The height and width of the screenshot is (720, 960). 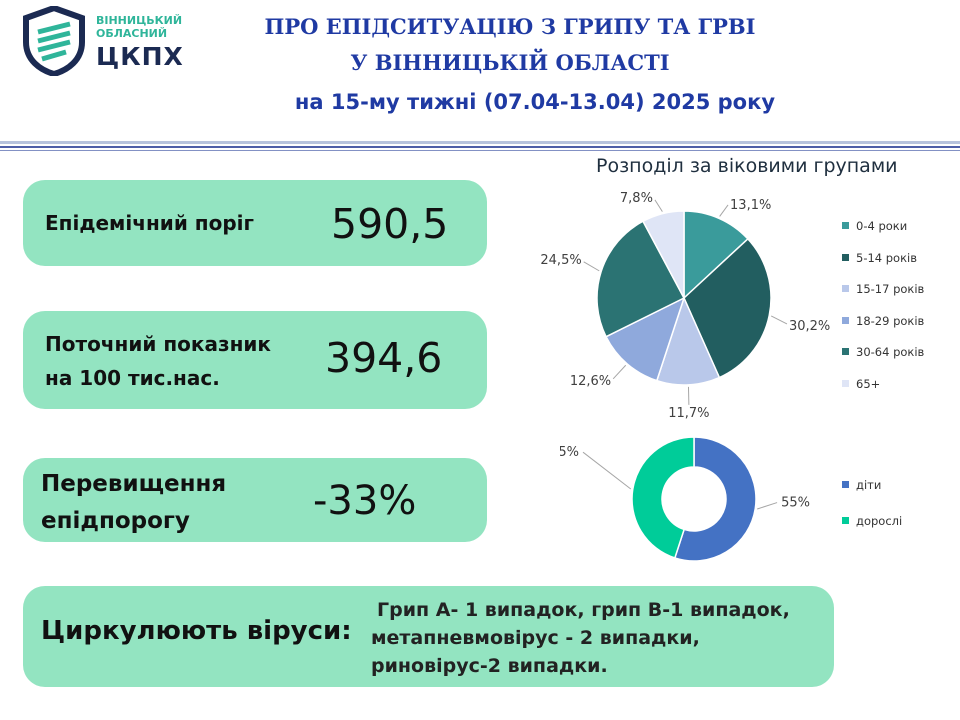 I want to click on threshold-value: 590,5, so click(x=390, y=224).